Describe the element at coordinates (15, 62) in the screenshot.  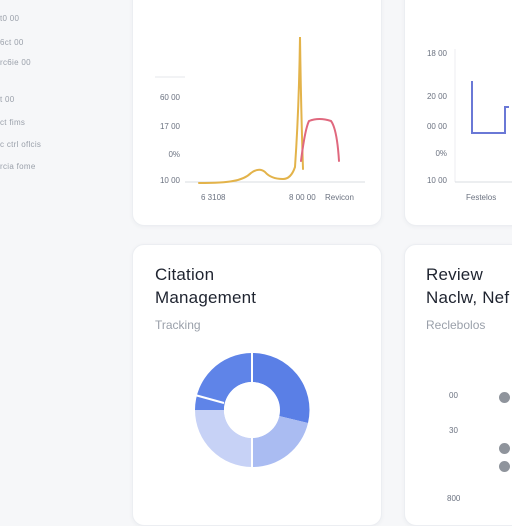
I see `sidebar-item: rc6ie 00` at that location.